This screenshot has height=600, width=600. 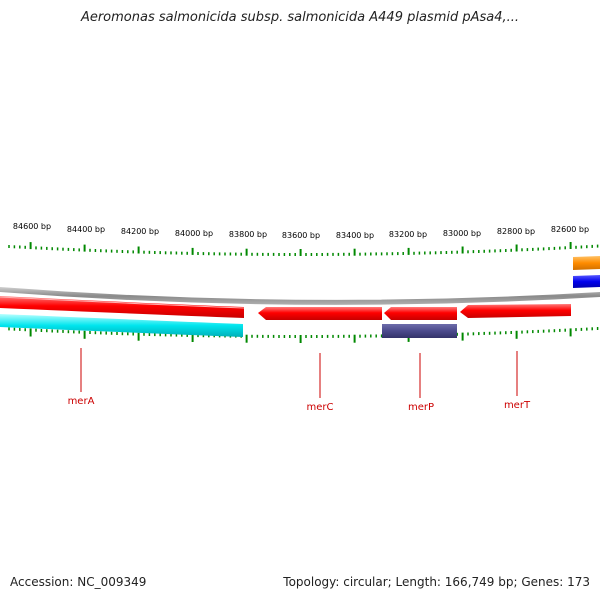 I want to click on scale-ticks-top, so click(x=303, y=249).